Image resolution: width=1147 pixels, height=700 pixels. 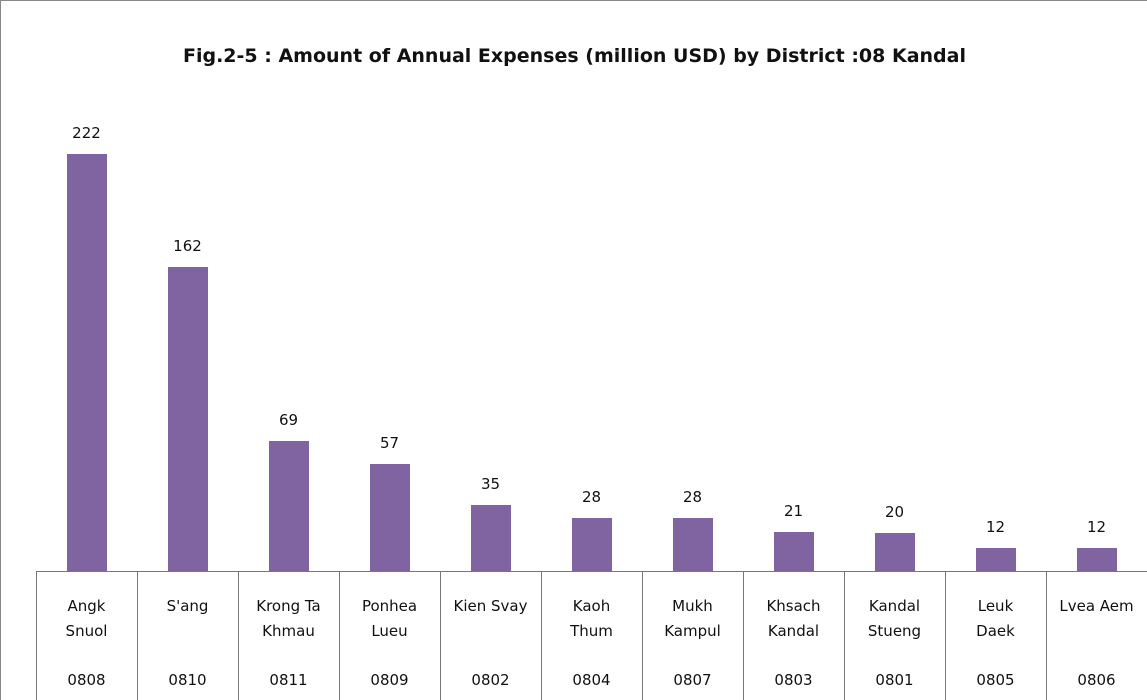 I want to click on x-tick-label: S'ang, so click(x=187, y=606).